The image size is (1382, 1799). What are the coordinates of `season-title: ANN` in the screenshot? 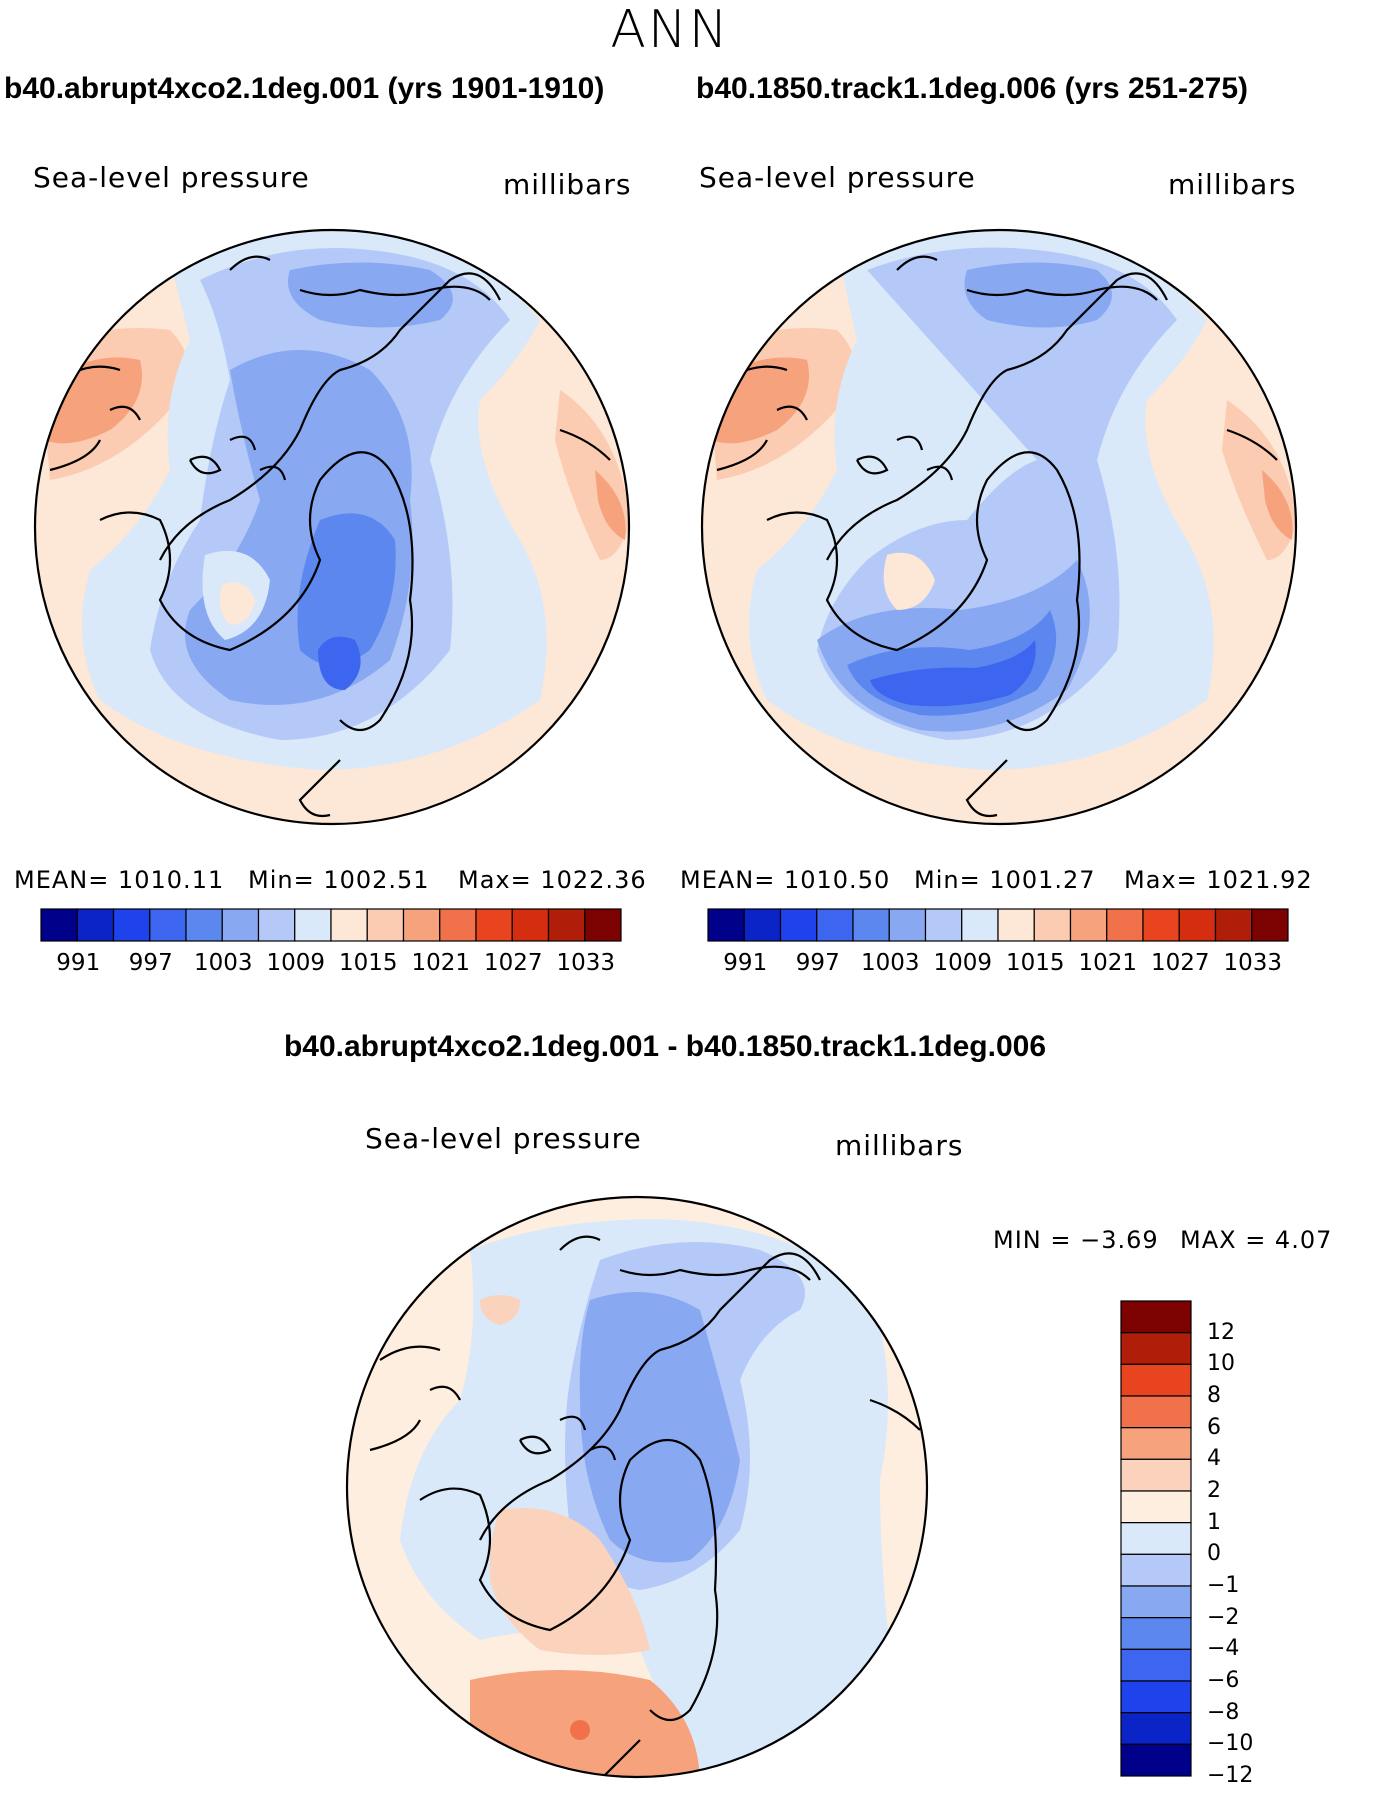 It's located at (670, 30).